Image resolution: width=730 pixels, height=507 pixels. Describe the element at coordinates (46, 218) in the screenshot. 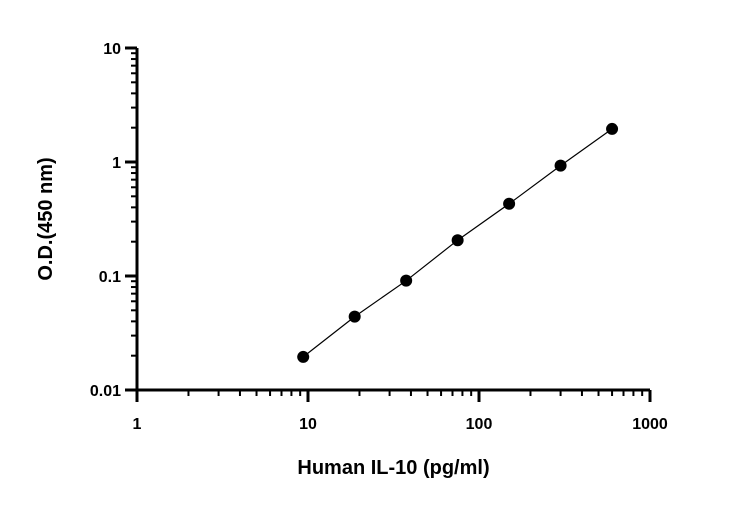

I see `y-axis-title: O.D.(450 nm)` at that location.